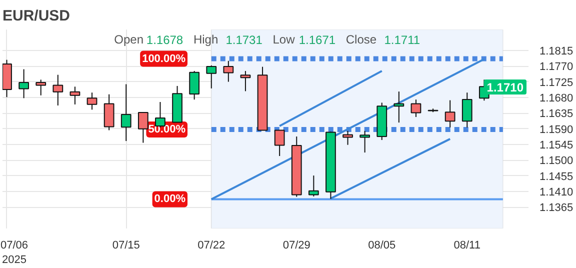  Describe the element at coordinates (296, 246) in the screenshot. I see `x-tick-label: 07/29` at that location.